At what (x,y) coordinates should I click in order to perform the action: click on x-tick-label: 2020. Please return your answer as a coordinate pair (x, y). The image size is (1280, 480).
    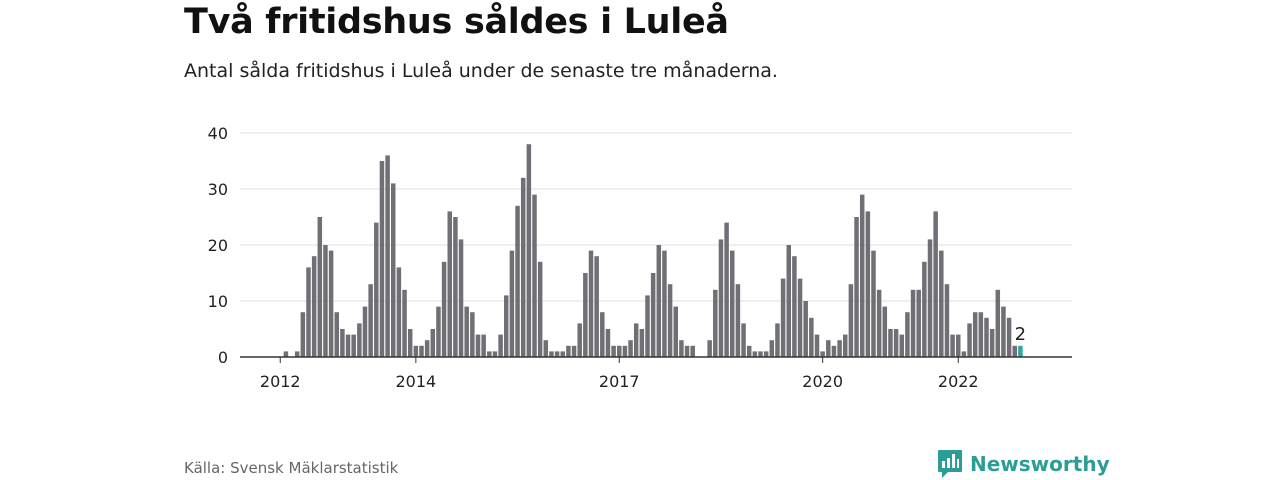
    Looking at the image, I should click on (822, 381).